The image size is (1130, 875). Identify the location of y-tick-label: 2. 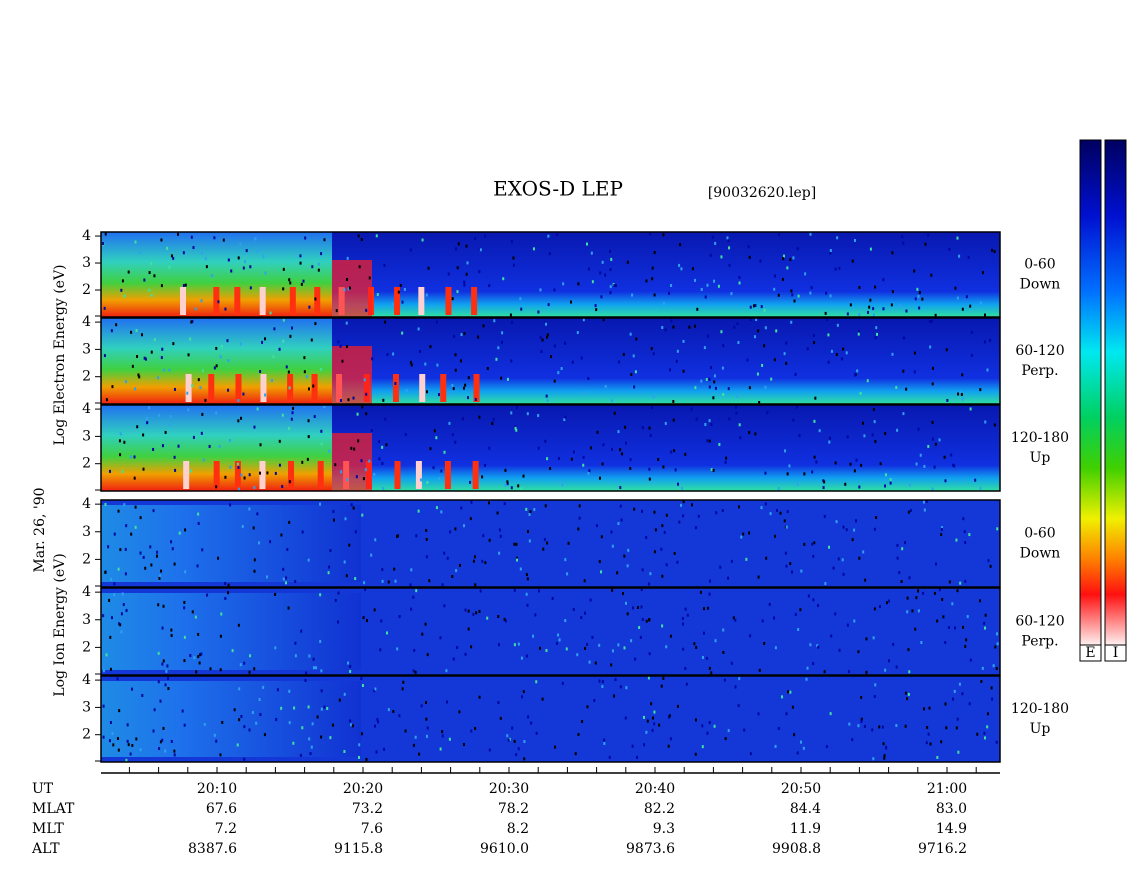
(86, 464).